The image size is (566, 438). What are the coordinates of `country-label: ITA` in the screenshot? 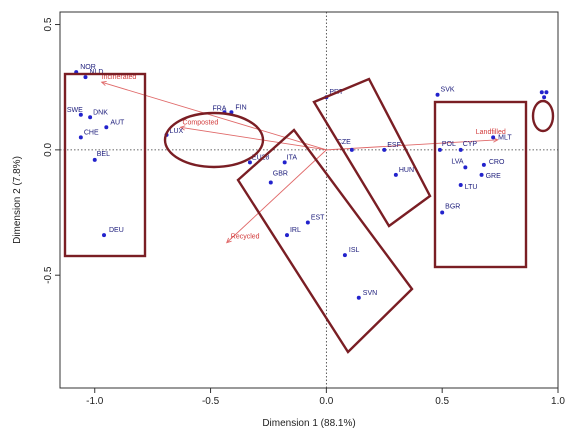 It's located at (292, 157).